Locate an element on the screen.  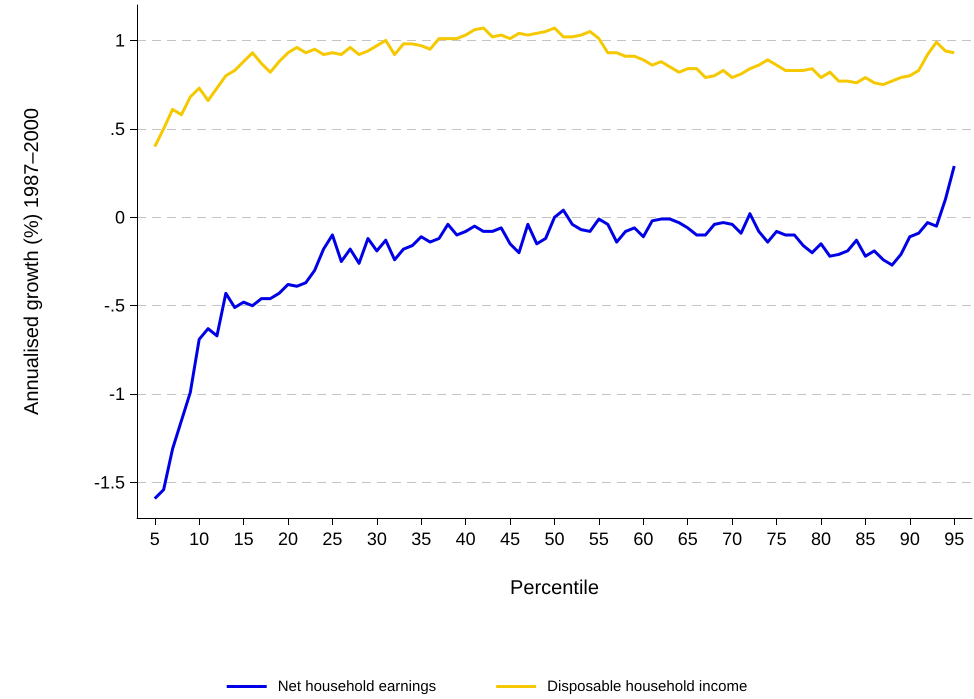
x-tick-label: 20 is located at coordinates (288, 539).